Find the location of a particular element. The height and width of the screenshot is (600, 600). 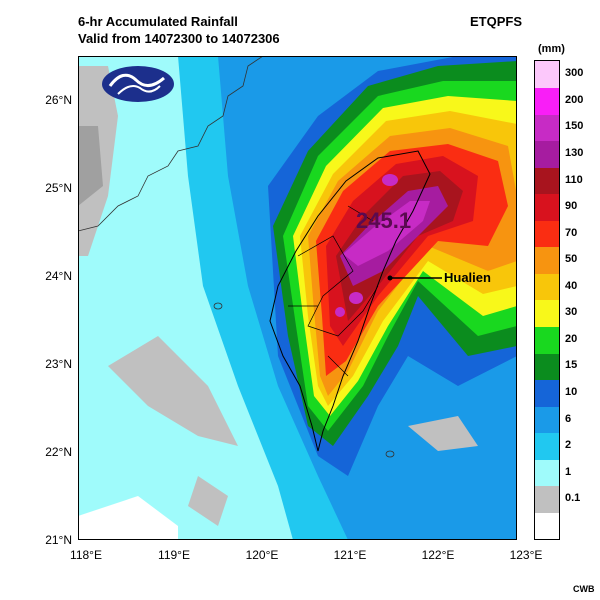

lat-label-22: 22°N is located at coordinates (58, 452).